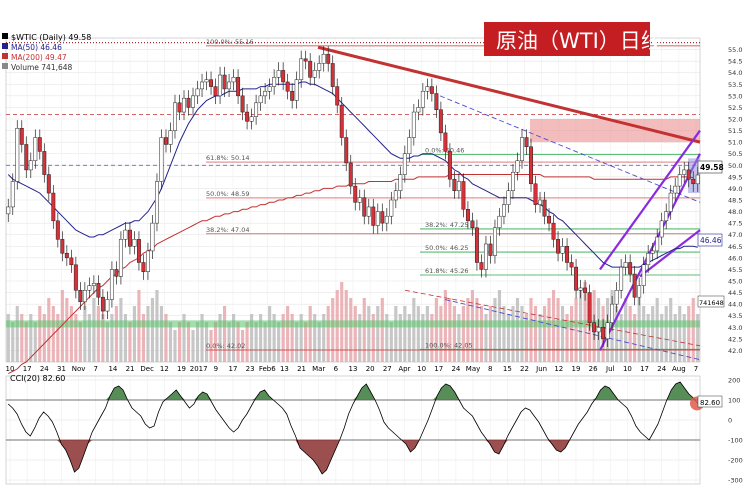 The height and width of the screenshot is (490, 752). What do you see at coordinates (735, 73) in the screenshot?
I see `y-tick-label: 54.0` at bounding box center [735, 73].